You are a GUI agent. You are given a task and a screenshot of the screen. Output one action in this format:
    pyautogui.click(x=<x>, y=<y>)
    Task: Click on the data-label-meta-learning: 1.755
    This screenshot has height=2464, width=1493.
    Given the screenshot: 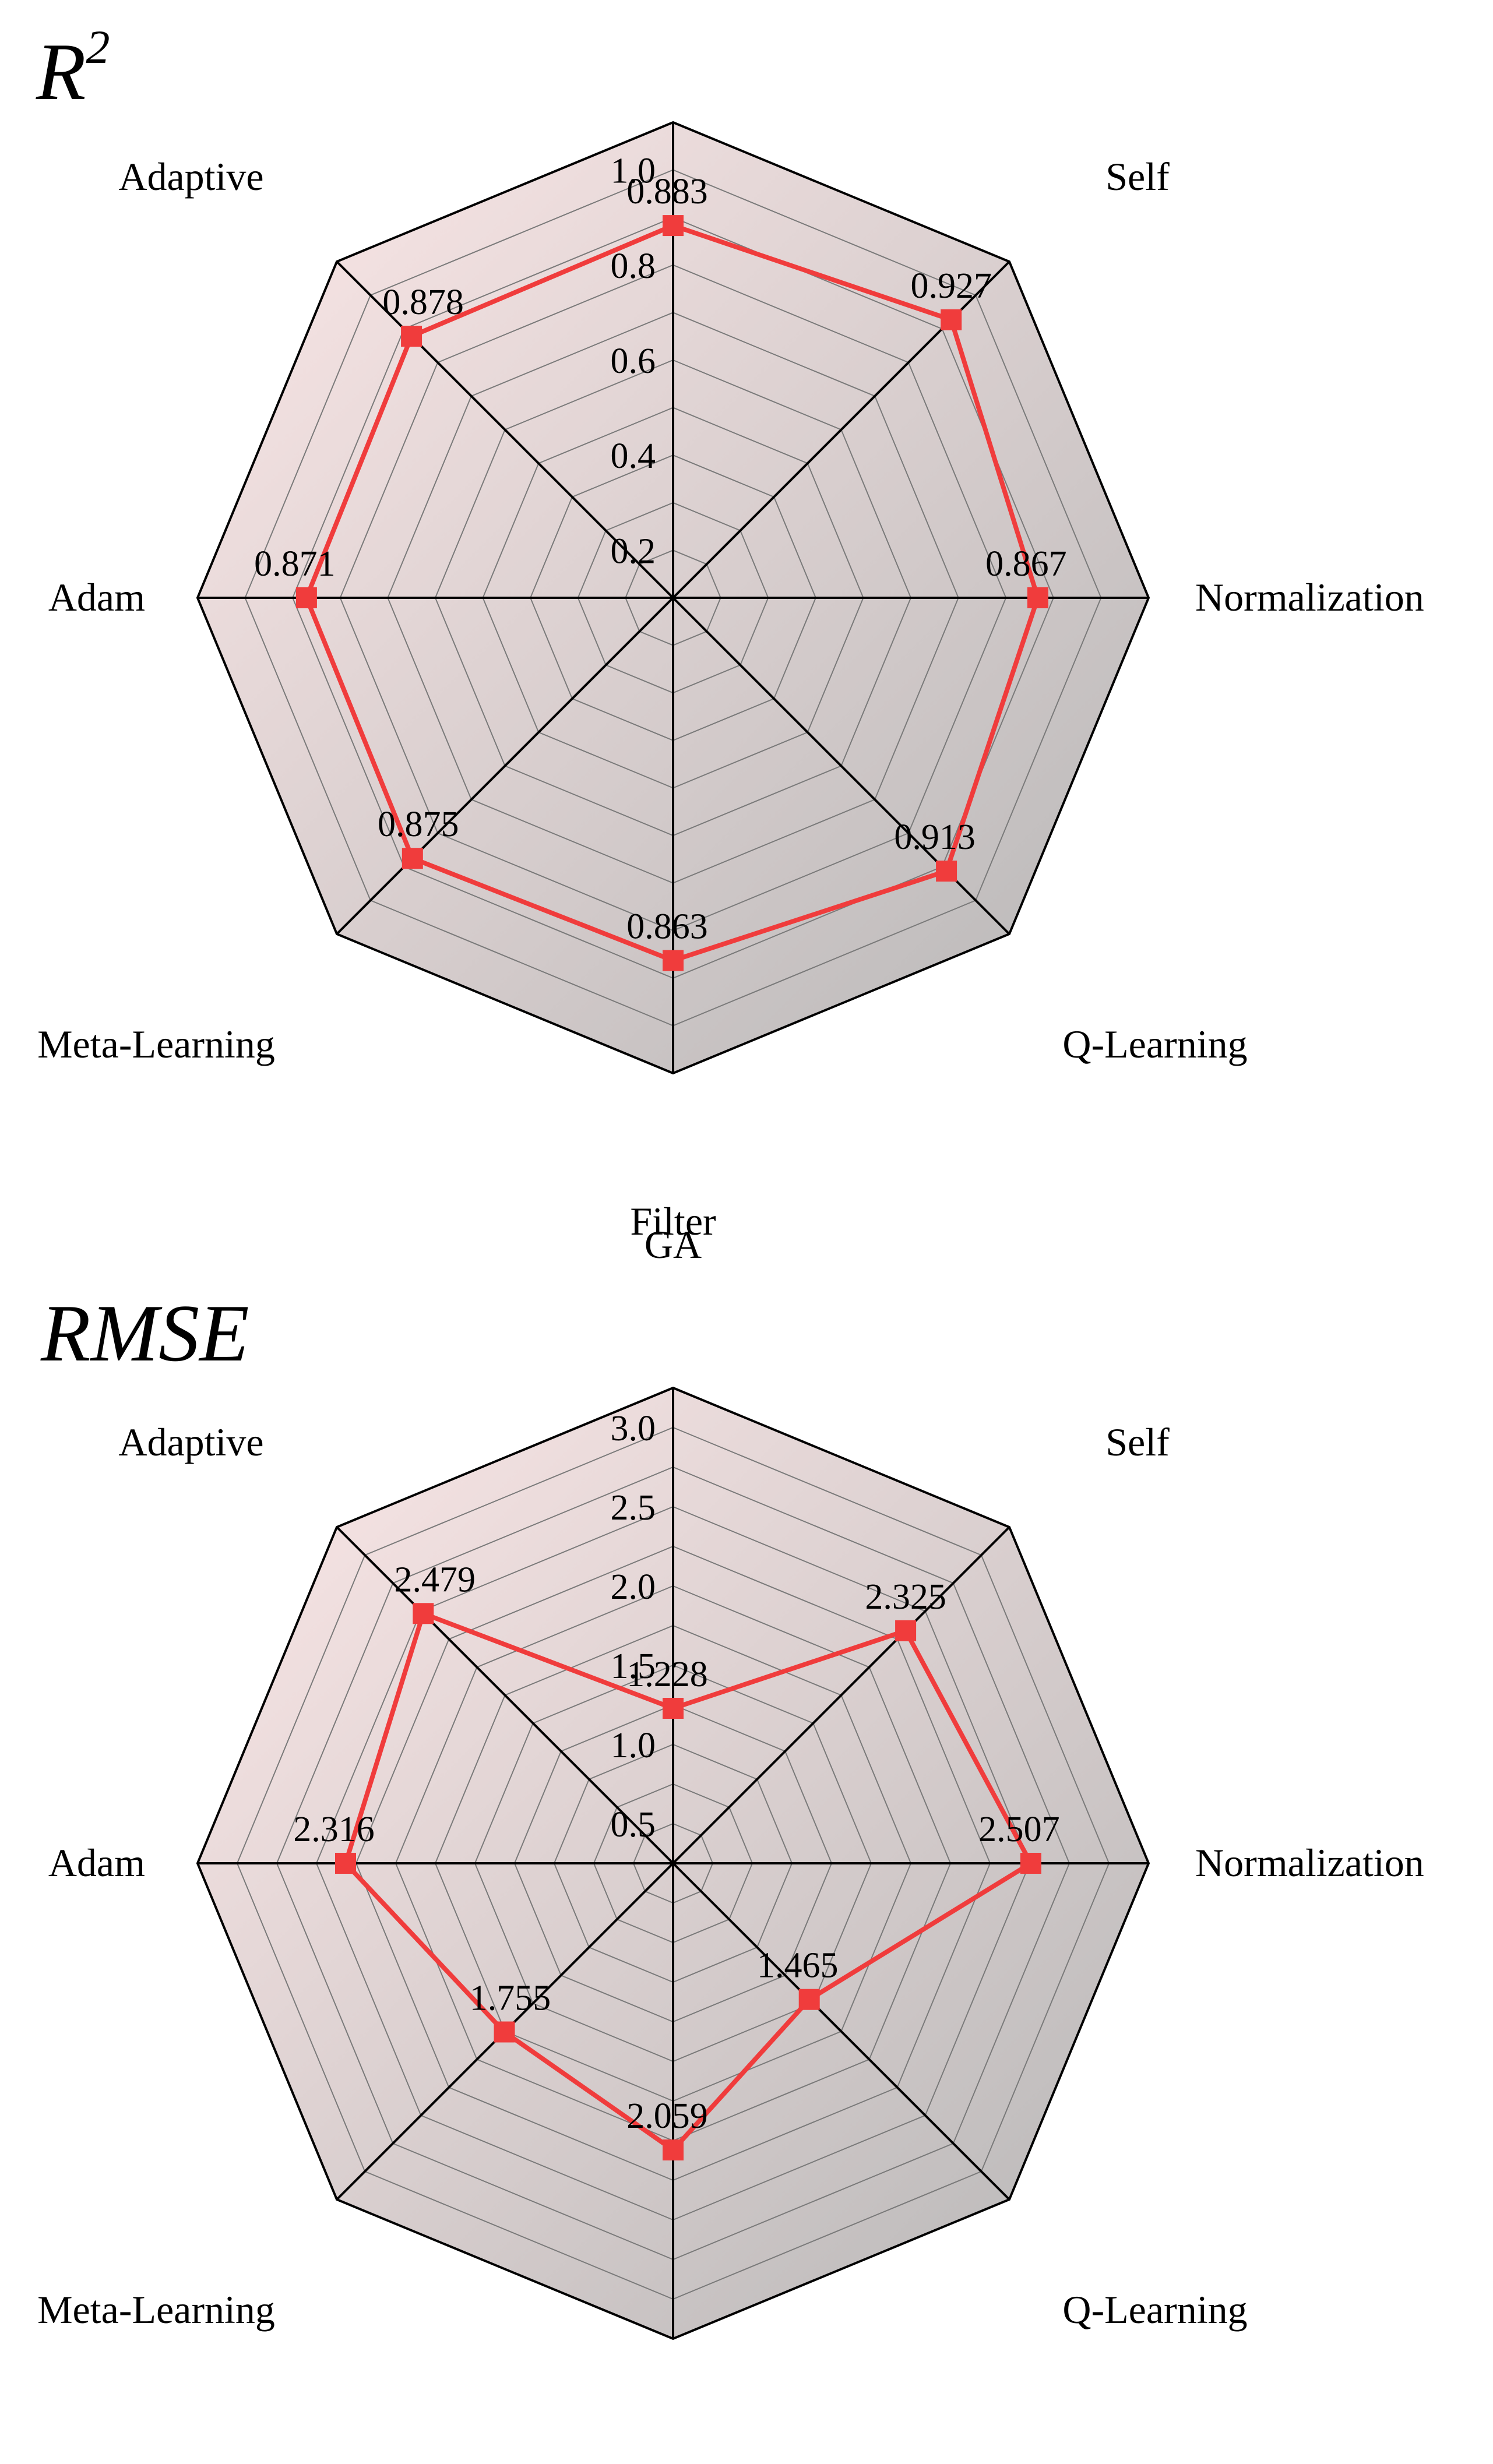 What is the action you would take?
    pyautogui.click(x=510, y=1998)
    